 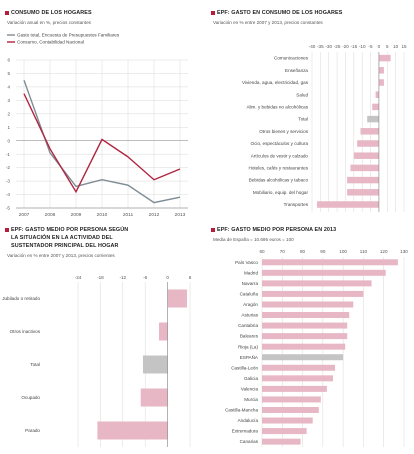 I want to click on x-tick-label: -15, so click(x=353, y=46).